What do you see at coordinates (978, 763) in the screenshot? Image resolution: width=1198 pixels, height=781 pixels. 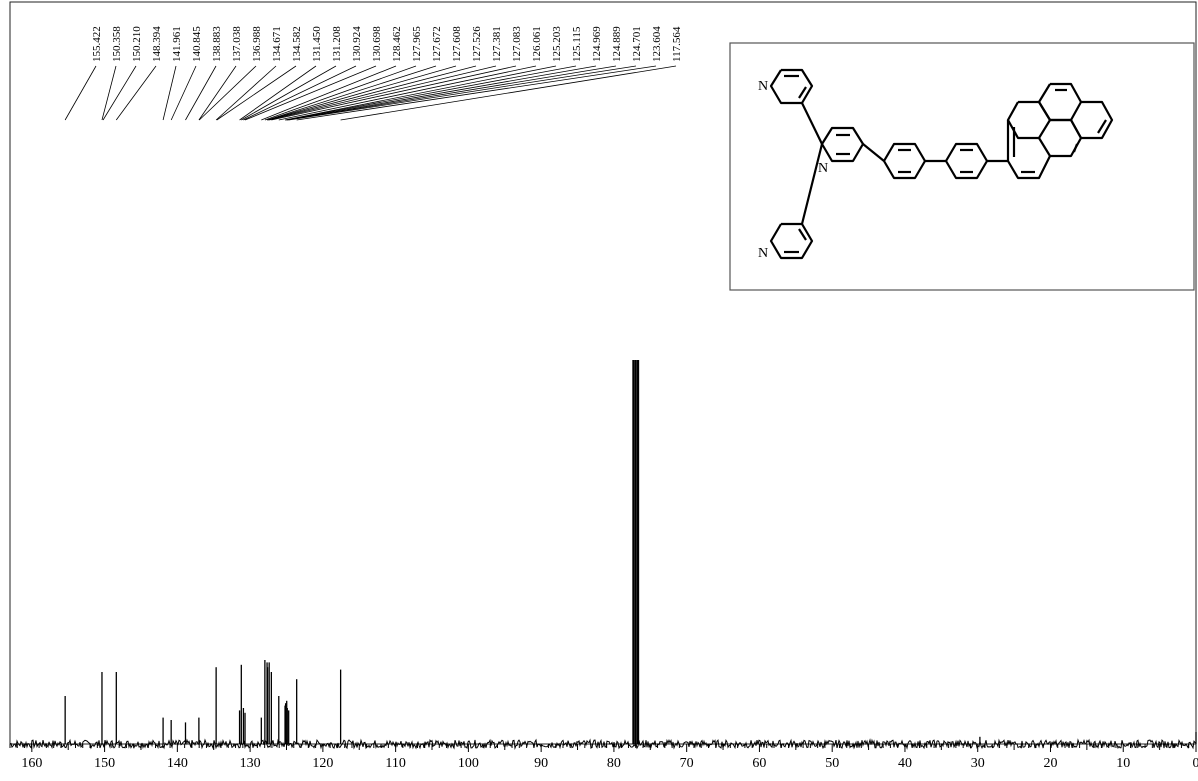 I see `x-tick-label: 30` at bounding box center [978, 763].